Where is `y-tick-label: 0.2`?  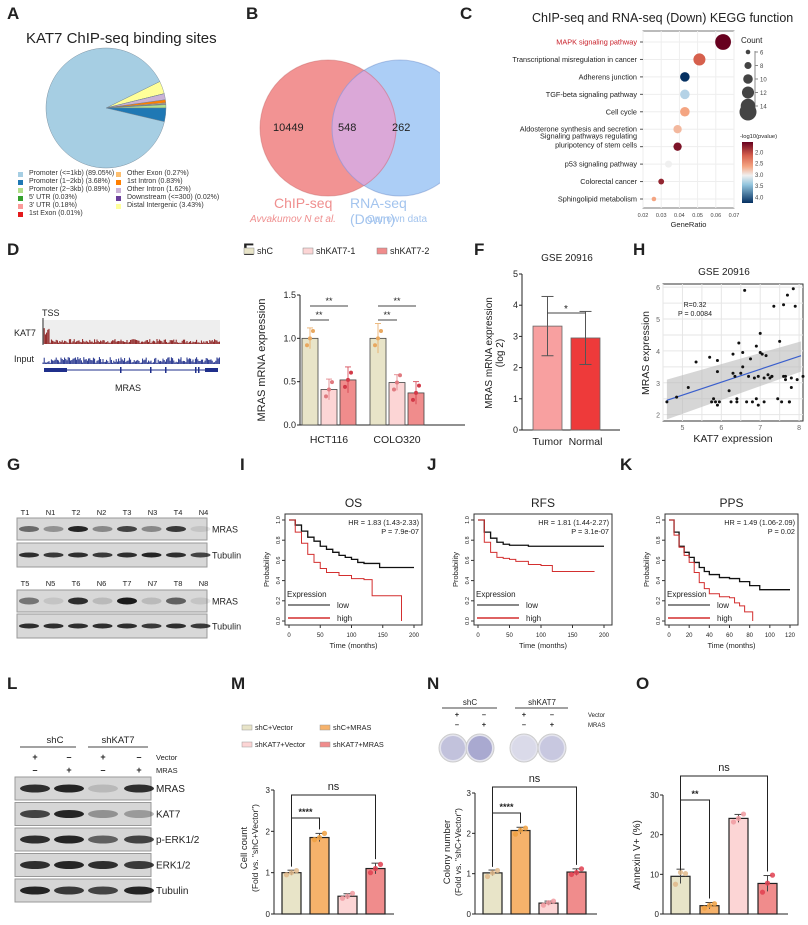
y-tick-label: 0.2 is located at coordinates (279, 601).